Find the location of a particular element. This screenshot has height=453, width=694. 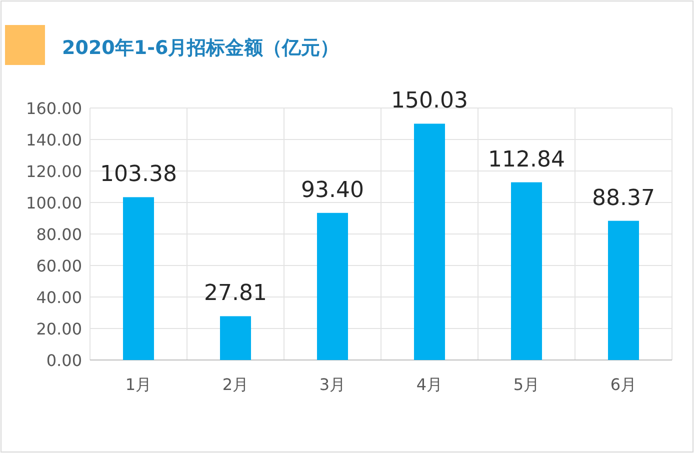

data-label: 112.84 is located at coordinates (526, 159).